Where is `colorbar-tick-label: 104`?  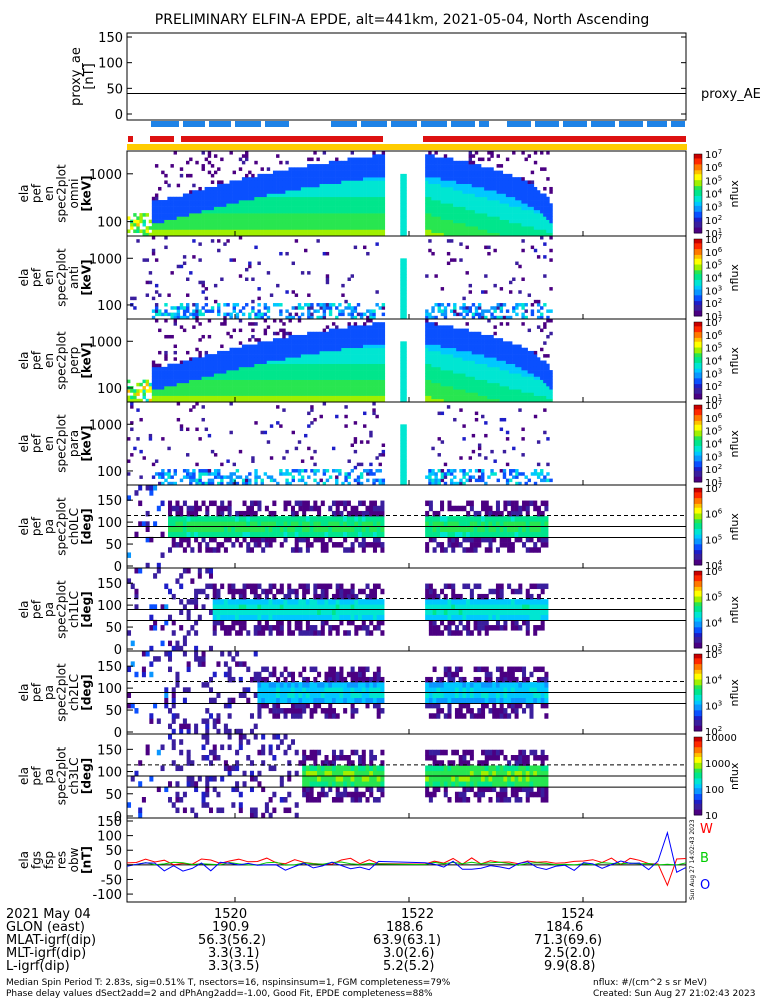 colorbar-tick-label: 104 is located at coordinates (714, 194).